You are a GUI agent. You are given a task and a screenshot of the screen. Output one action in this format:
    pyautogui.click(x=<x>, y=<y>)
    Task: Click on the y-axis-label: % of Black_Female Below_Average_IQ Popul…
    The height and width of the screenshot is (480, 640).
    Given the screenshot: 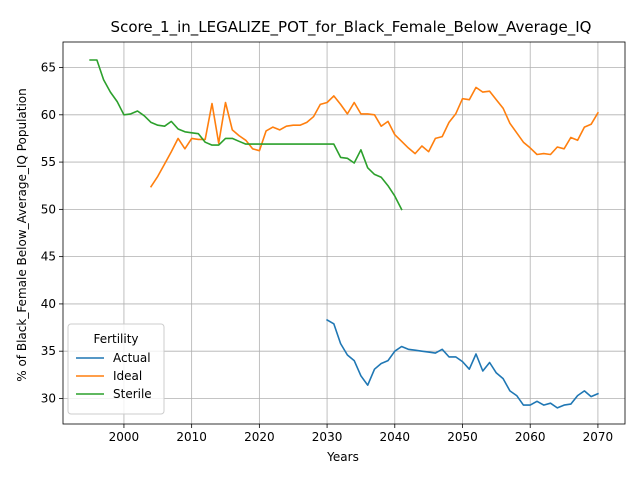 What is the action you would take?
    pyautogui.click(x=22, y=235)
    